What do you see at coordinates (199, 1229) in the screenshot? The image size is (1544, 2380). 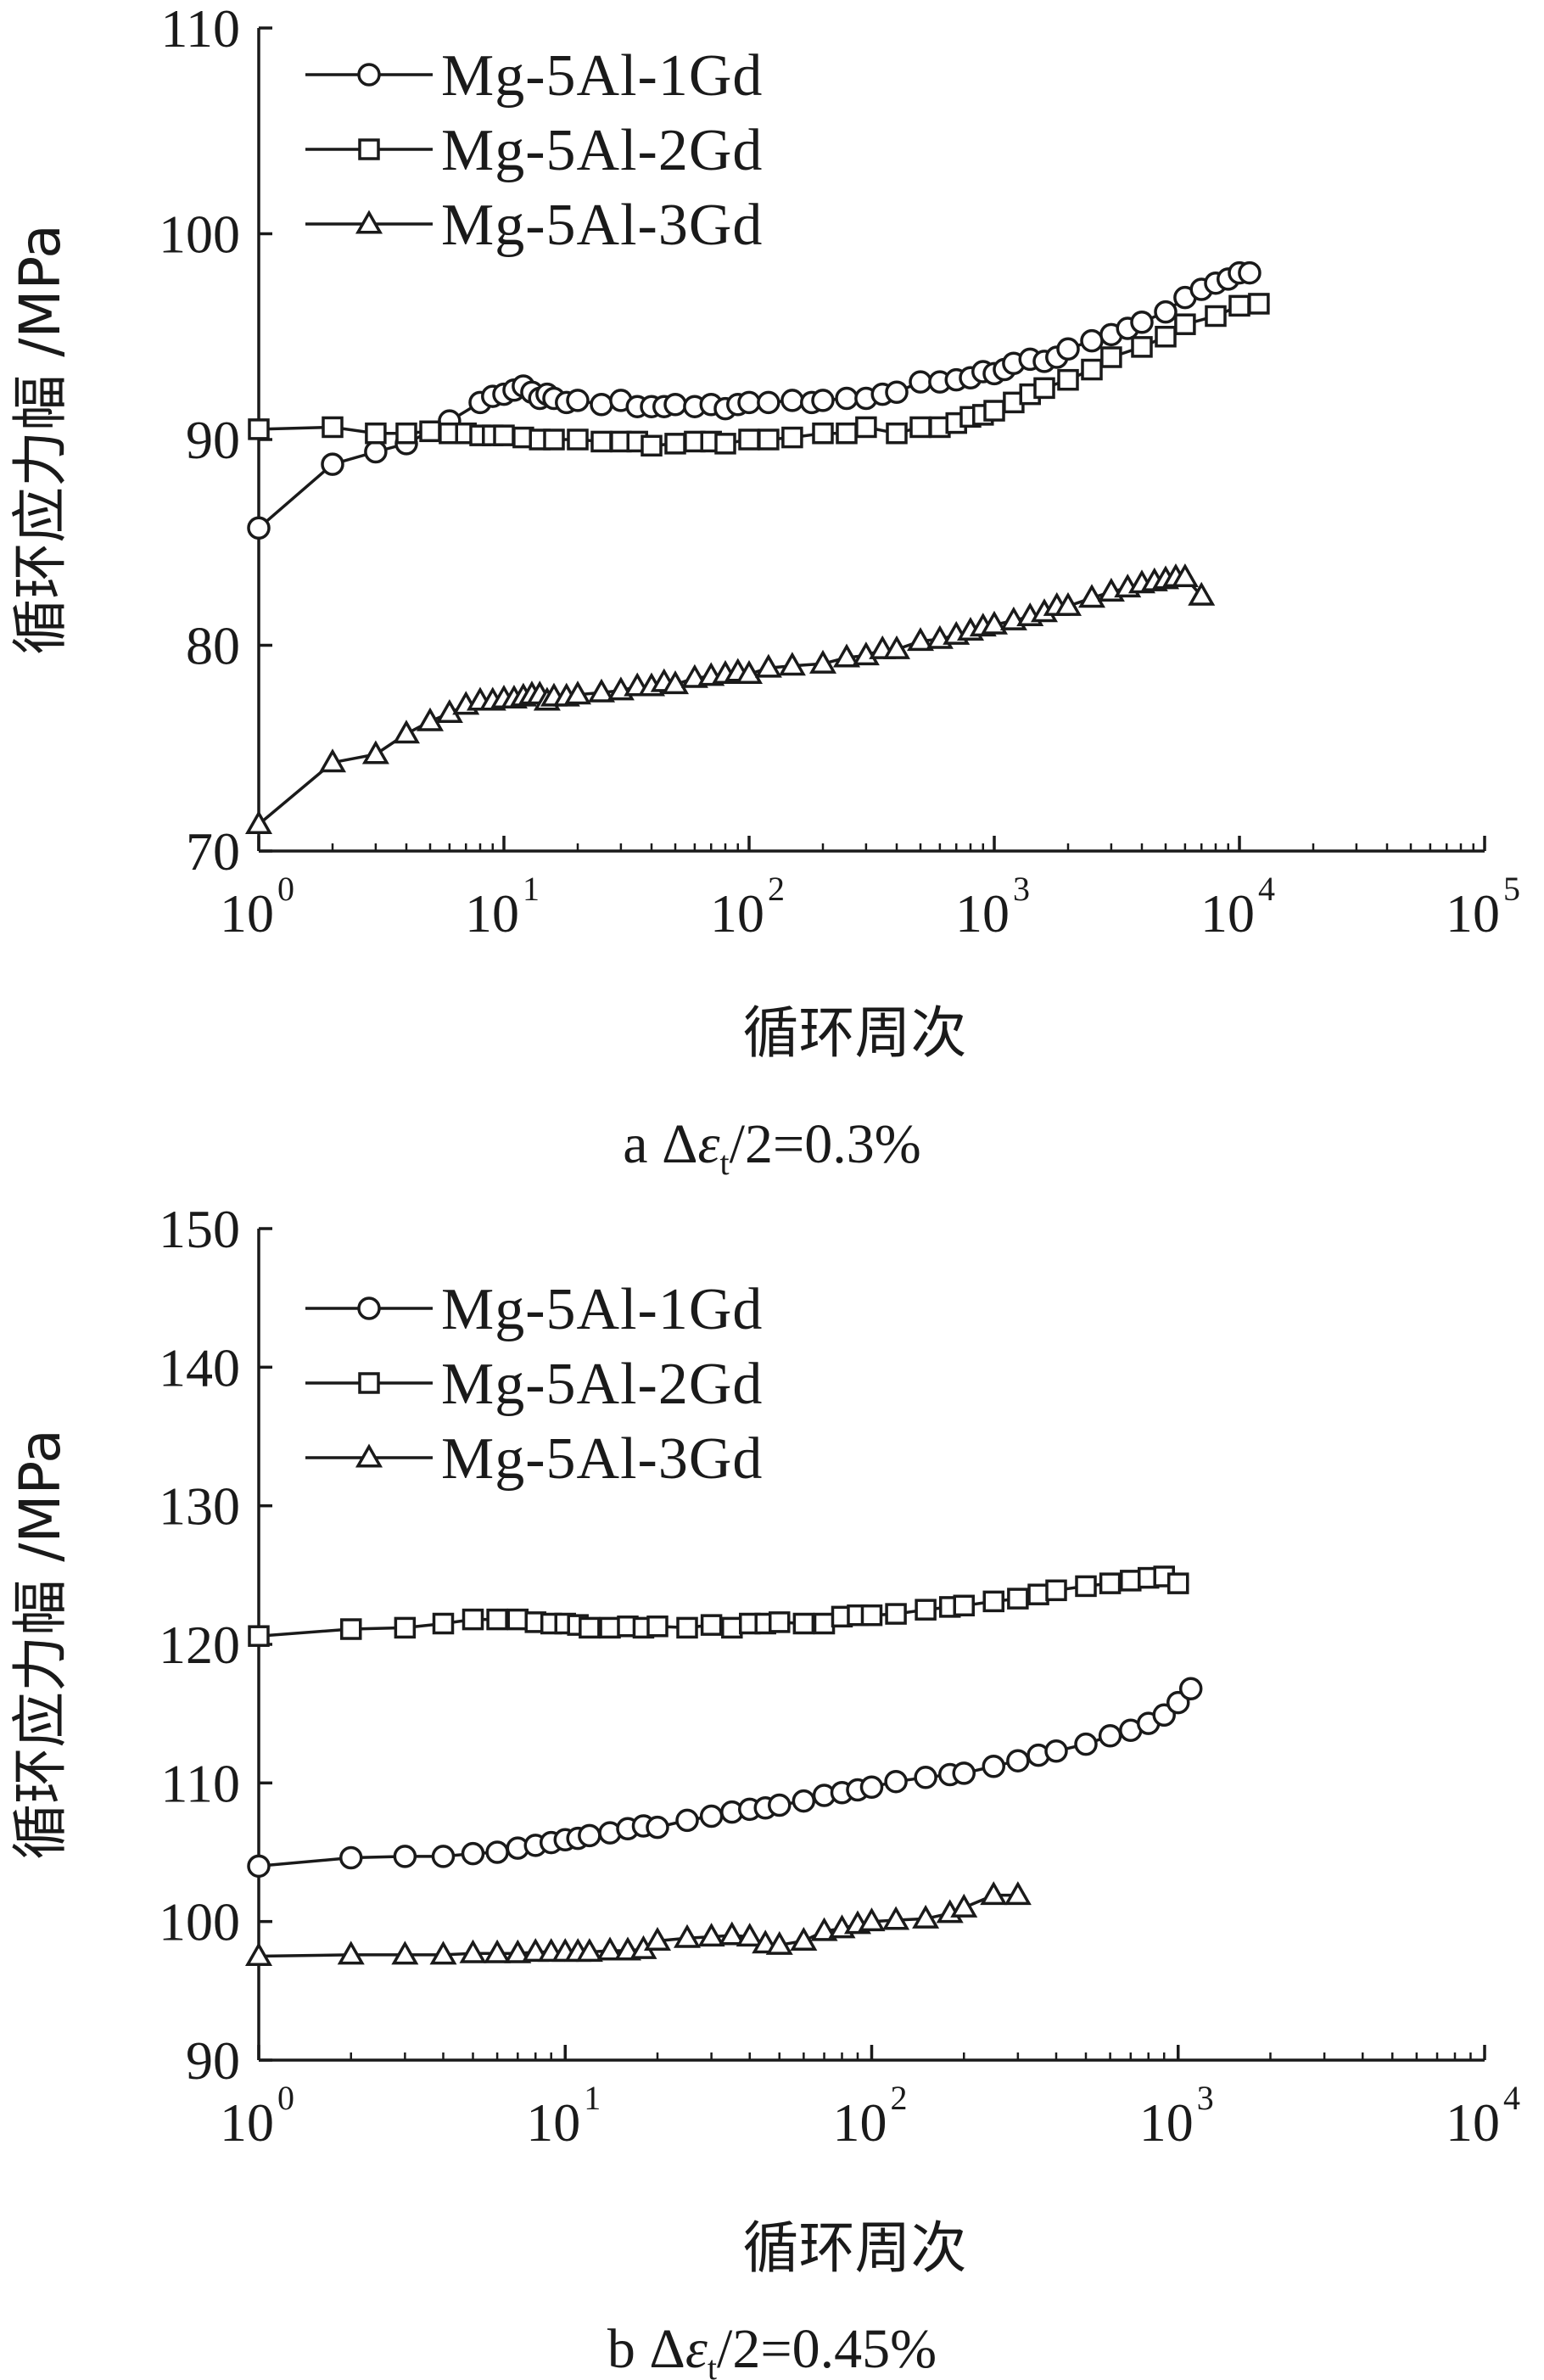 I see `y-tick-label: 150` at bounding box center [199, 1229].